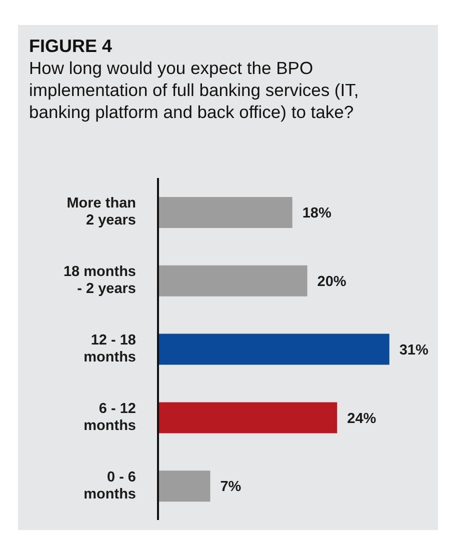  What do you see at coordinates (317, 214) in the screenshot?
I see `data-label: 18%` at bounding box center [317, 214].